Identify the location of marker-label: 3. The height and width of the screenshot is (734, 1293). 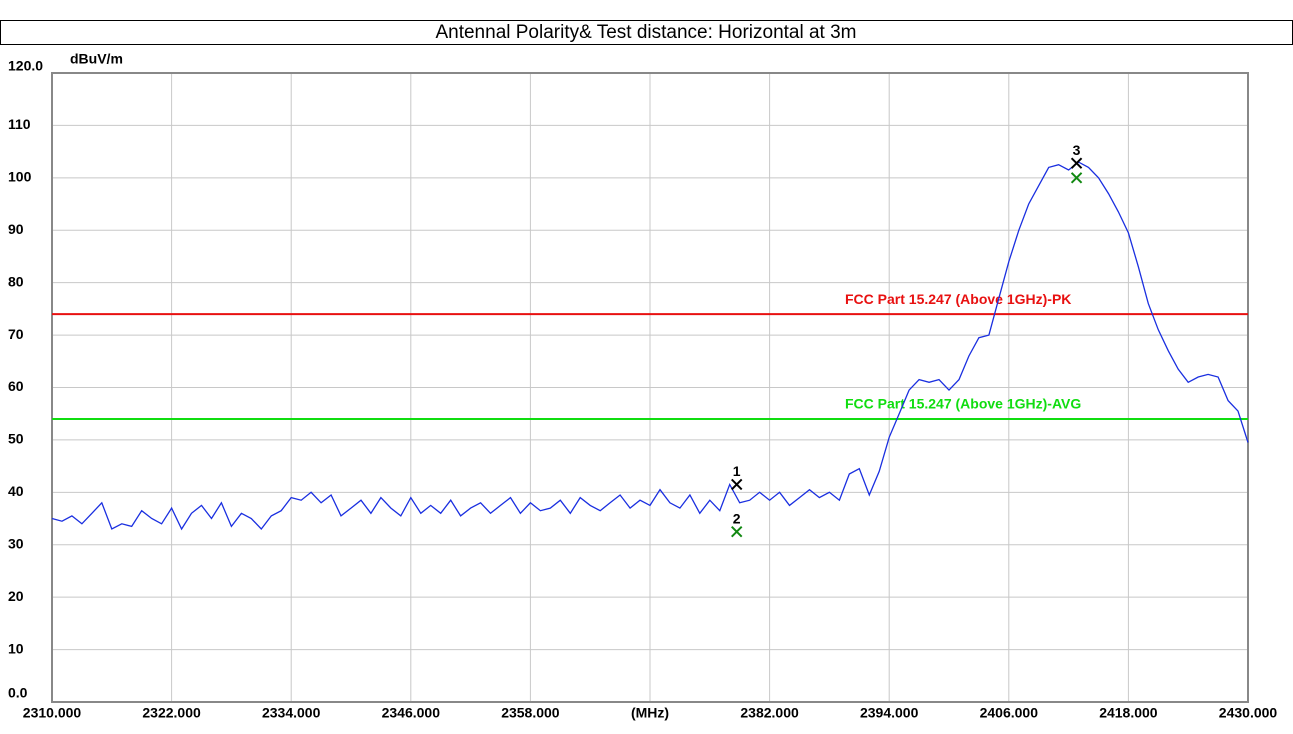
(1077, 150).